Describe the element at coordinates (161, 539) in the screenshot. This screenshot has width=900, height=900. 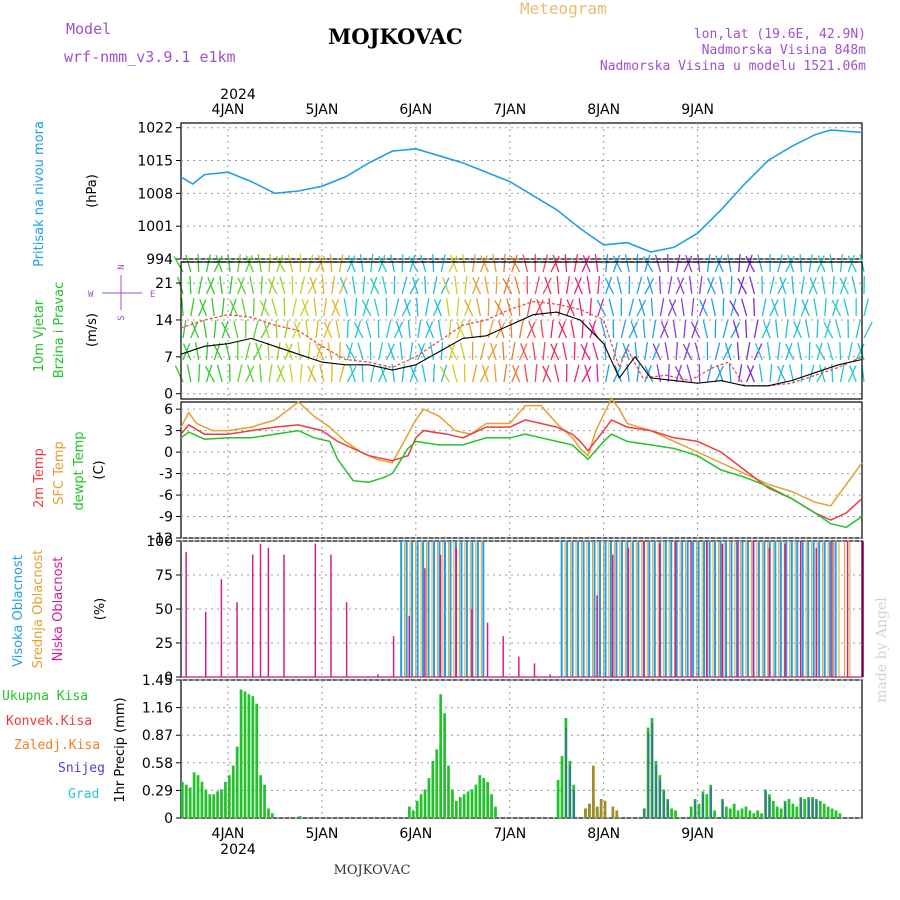
I see `2-ytick-label: -12` at that location.